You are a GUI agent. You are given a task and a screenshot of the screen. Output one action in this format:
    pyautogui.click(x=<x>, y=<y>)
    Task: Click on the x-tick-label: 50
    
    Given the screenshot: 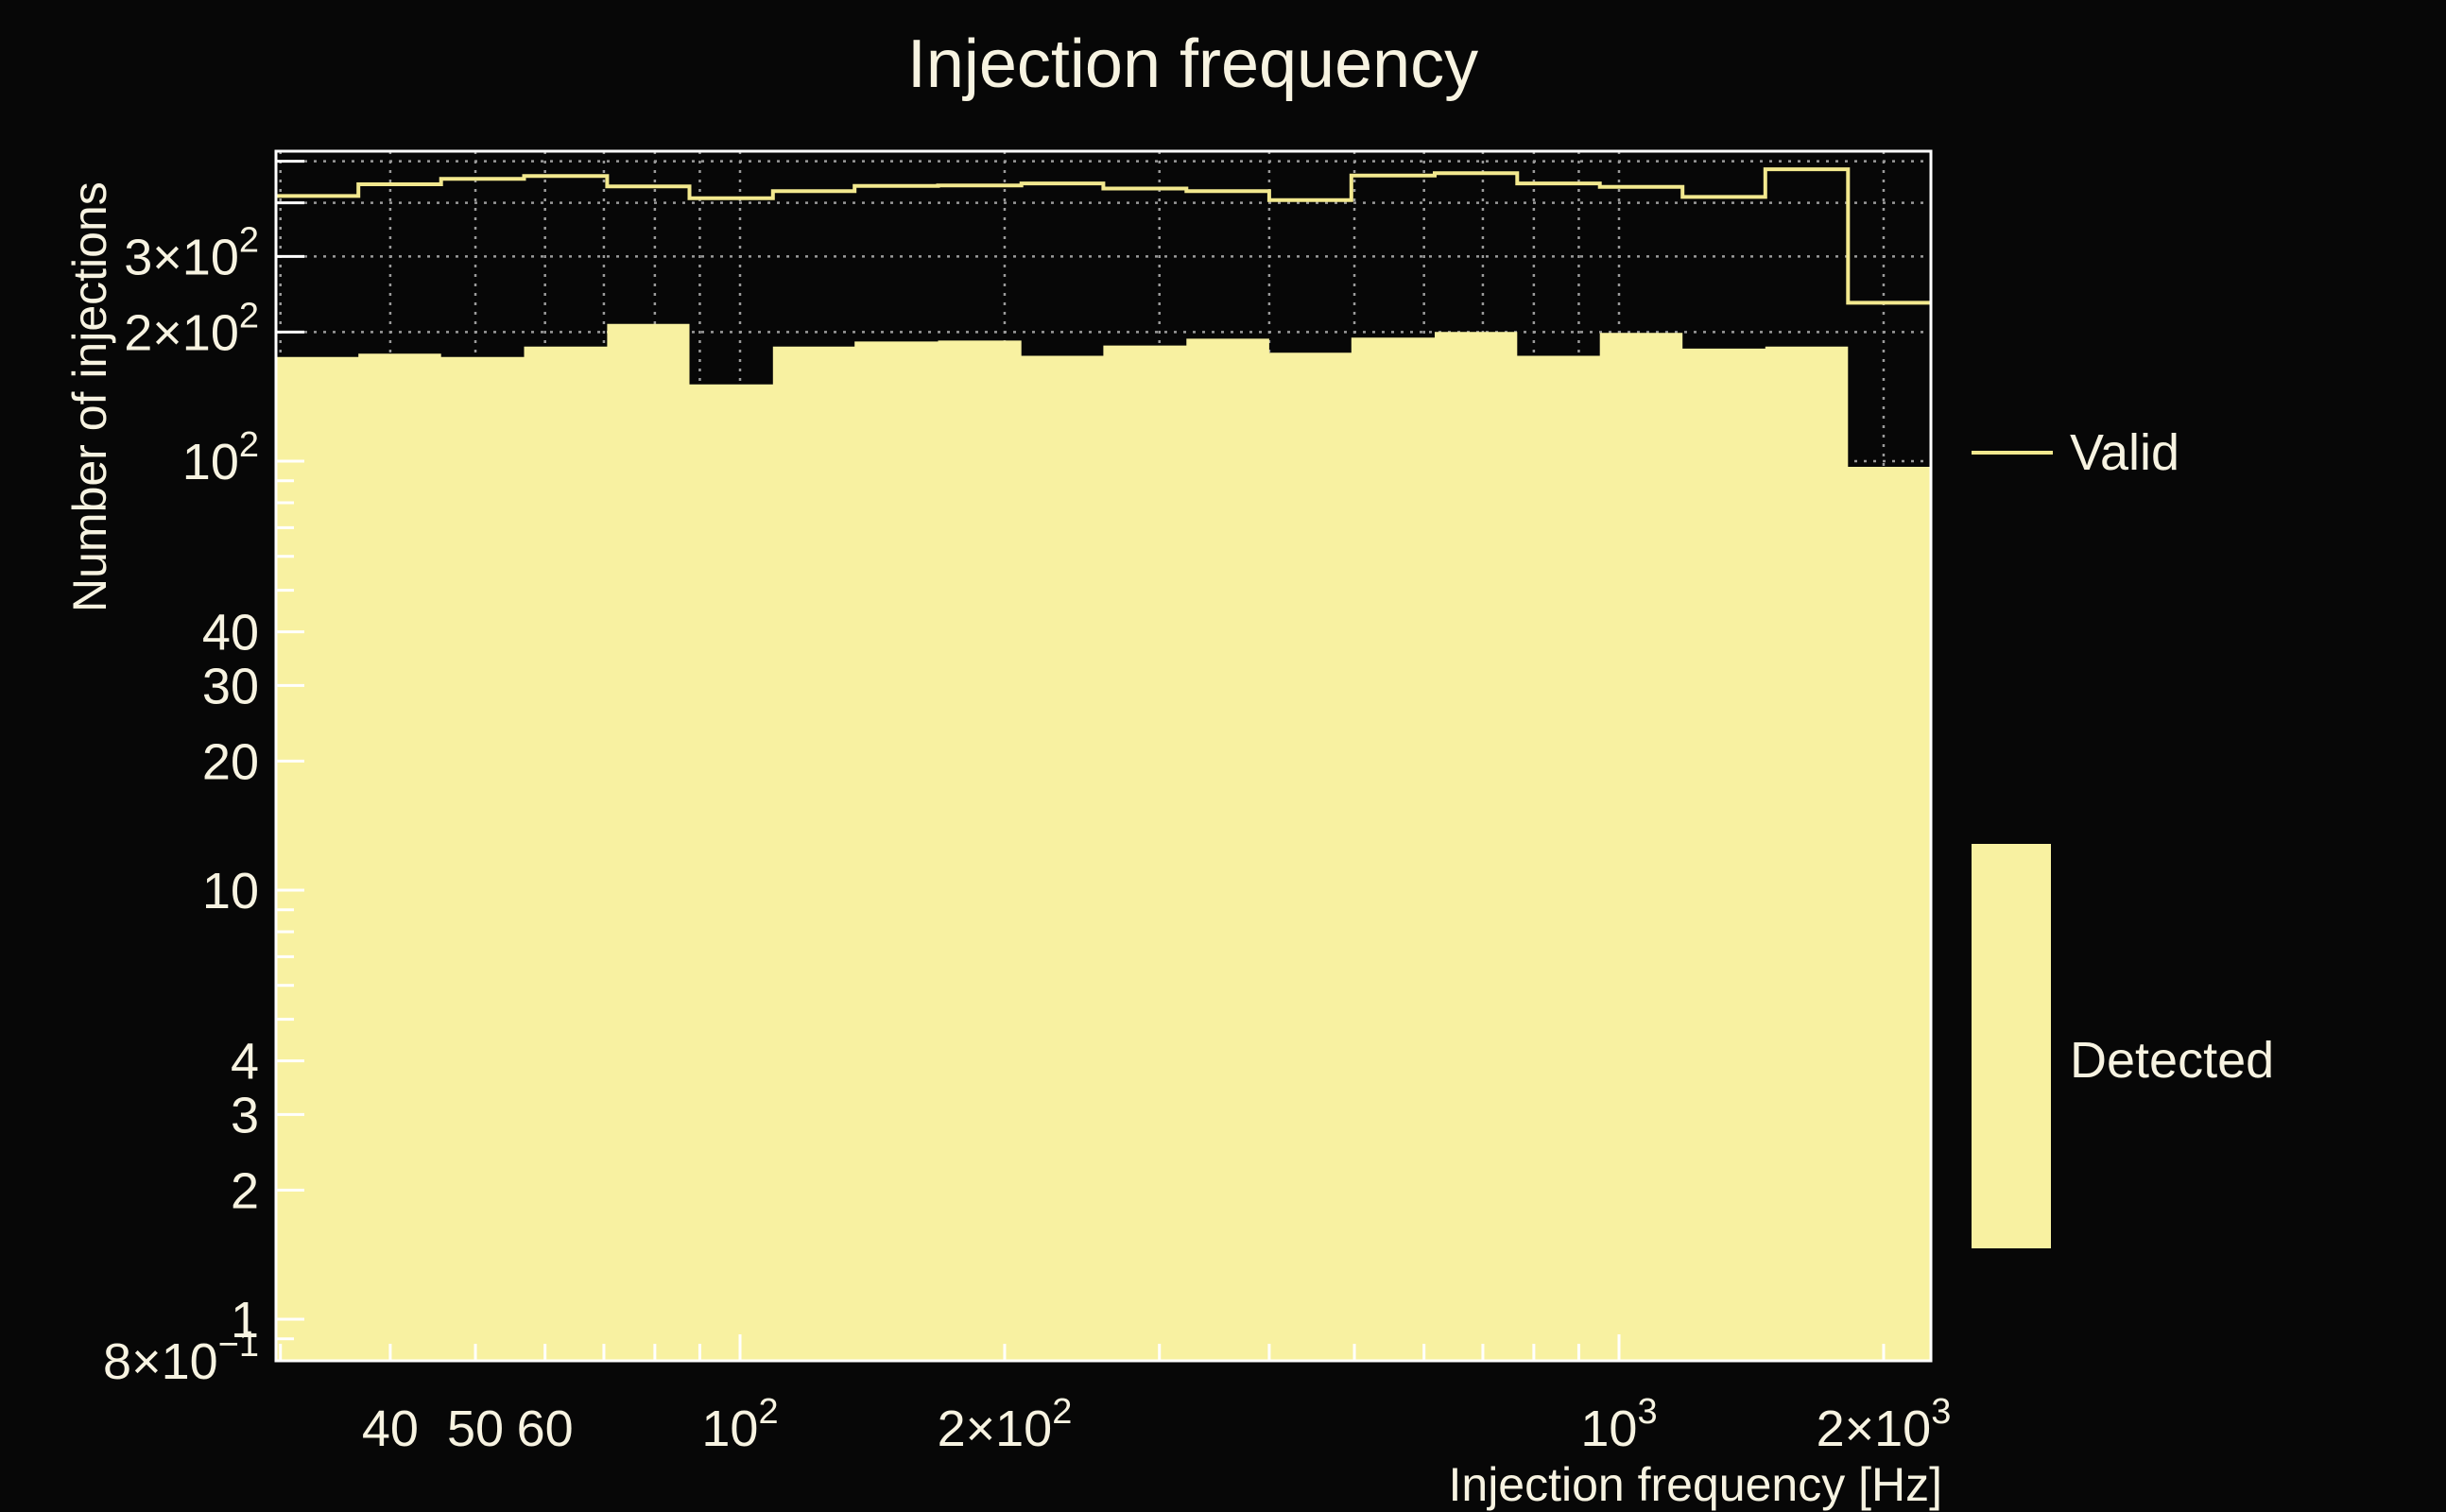 What is the action you would take?
    pyautogui.click(x=475, y=1428)
    